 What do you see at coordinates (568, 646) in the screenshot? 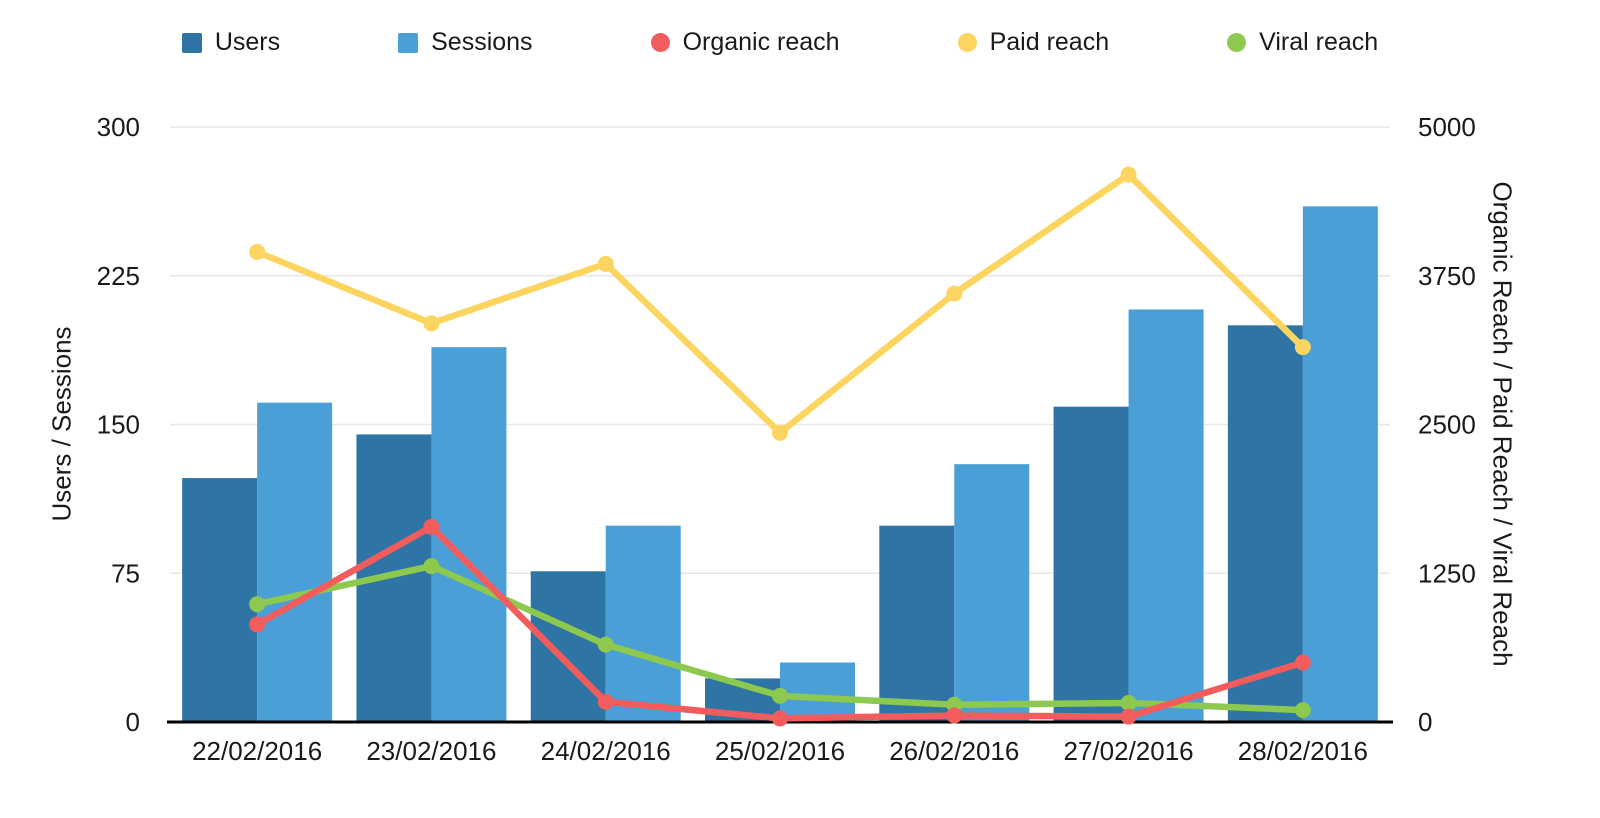
I see `bar-users-24-02-2016` at bounding box center [568, 646].